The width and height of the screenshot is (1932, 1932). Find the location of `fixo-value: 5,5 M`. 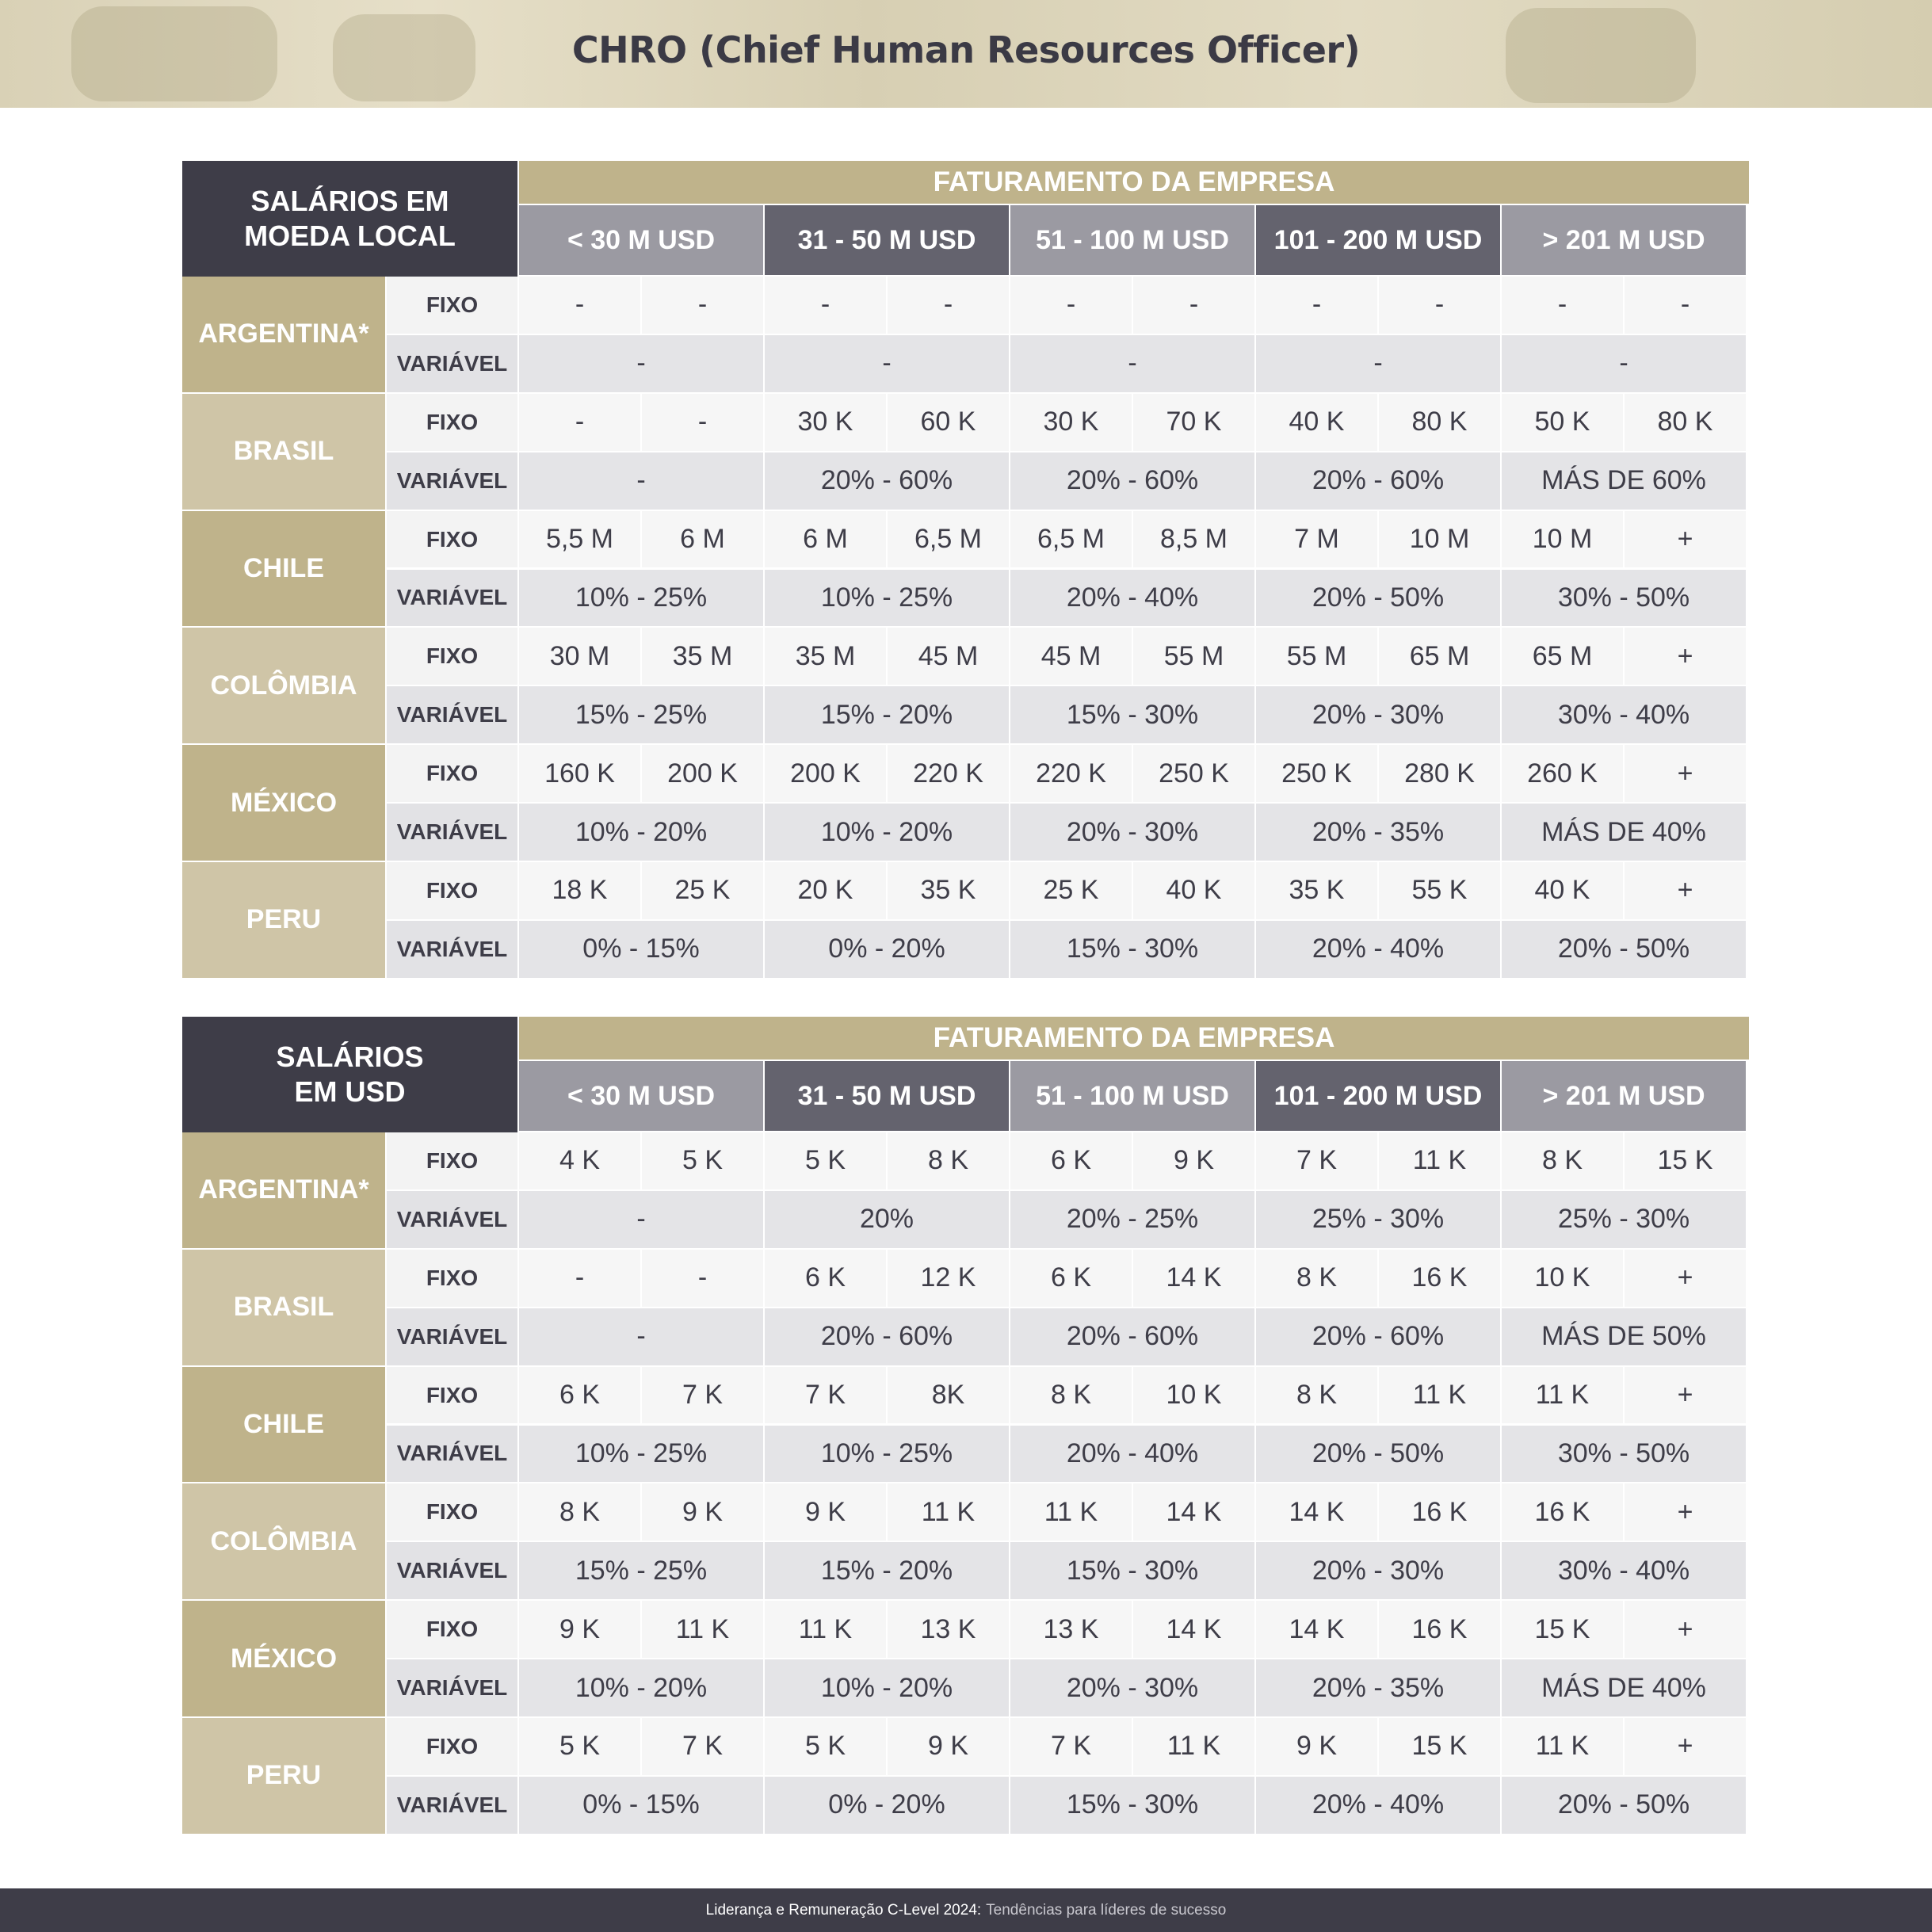

fixo-value: 5,5 M is located at coordinates (579, 539).